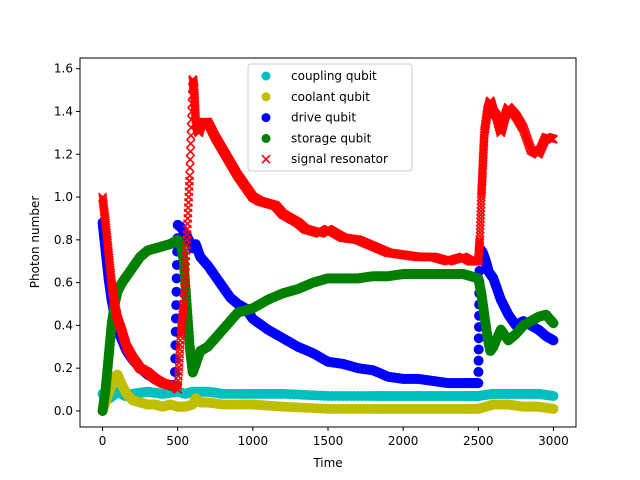 The width and height of the screenshot is (640, 480). I want to click on series-coolant-qubit, so click(328, 392).